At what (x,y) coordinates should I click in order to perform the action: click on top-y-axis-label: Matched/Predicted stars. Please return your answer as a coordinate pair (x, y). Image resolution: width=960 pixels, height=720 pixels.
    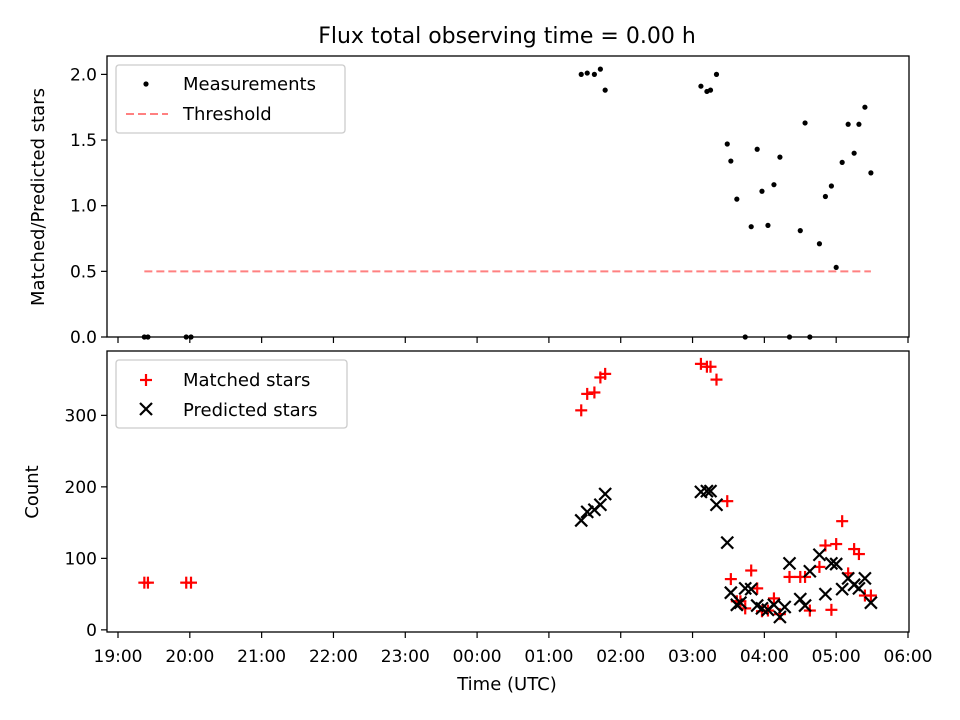
    Looking at the image, I should click on (38, 197).